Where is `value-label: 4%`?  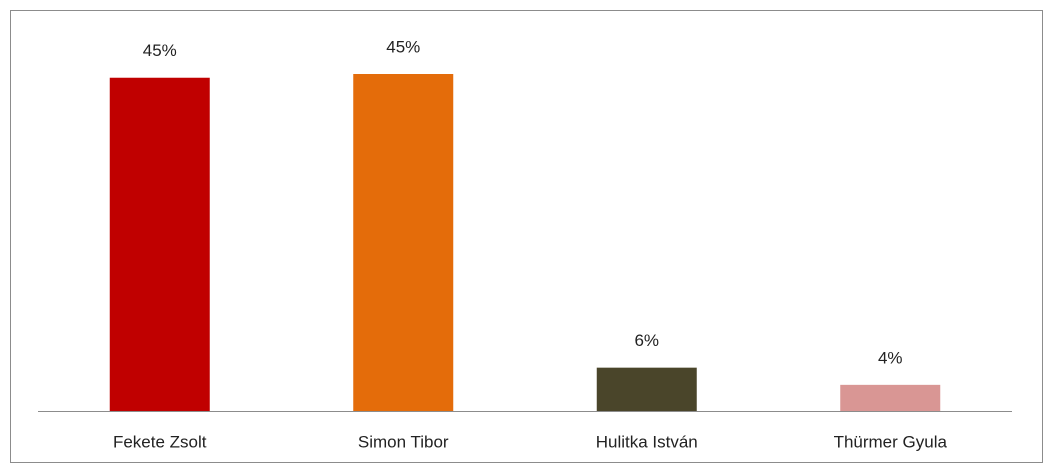 value-label: 4% is located at coordinates (890, 357).